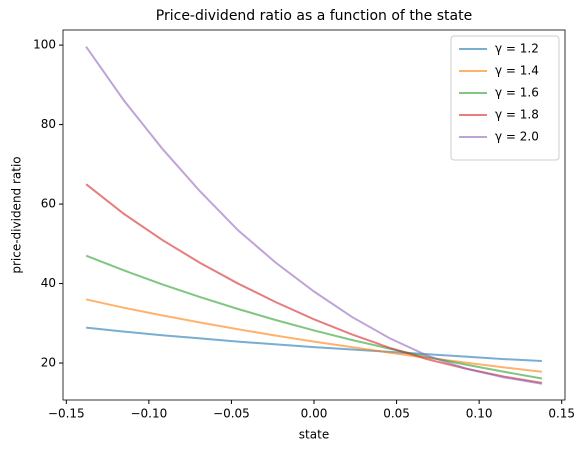 This screenshot has height=457, width=585. What do you see at coordinates (48, 204) in the screenshot?
I see `y-tick-label: 60` at bounding box center [48, 204].